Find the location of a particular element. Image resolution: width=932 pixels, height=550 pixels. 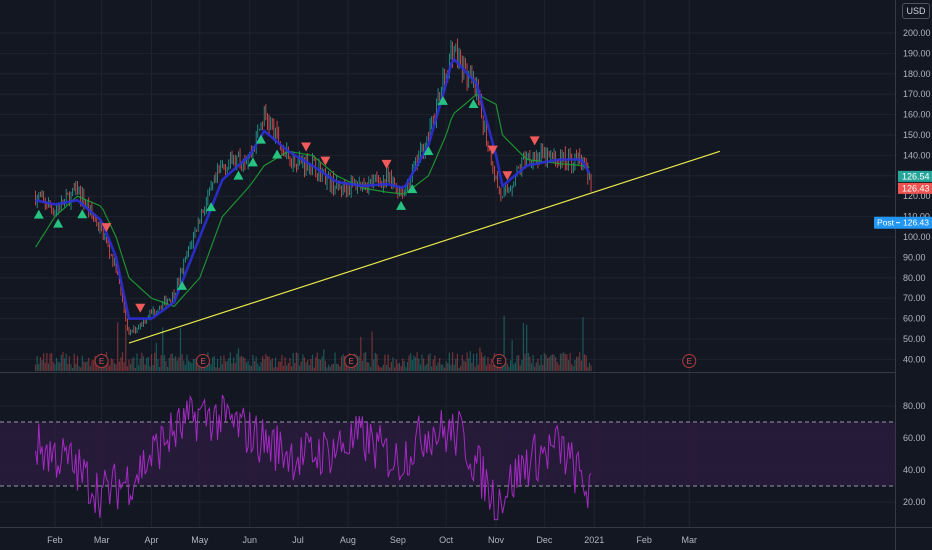

earnings-marker-label: E is located at coordinates (689, 361).